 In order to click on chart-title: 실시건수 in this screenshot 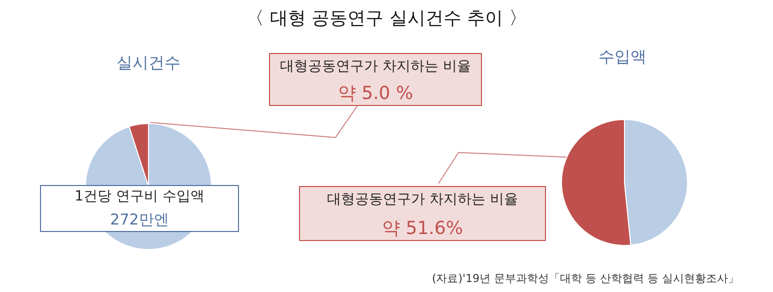, I will do `click(148, 62)`.